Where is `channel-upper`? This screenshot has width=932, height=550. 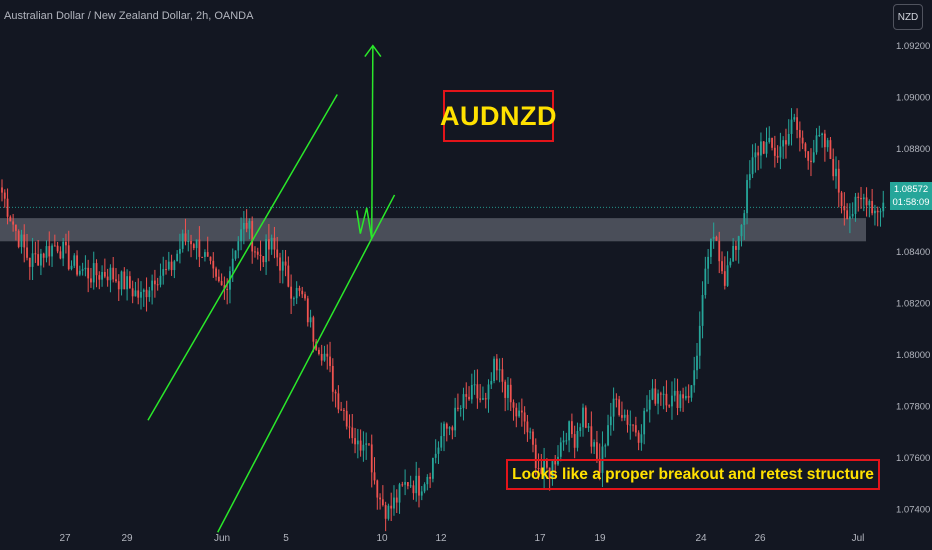 channel-upper is located at coordinates (242, 257).